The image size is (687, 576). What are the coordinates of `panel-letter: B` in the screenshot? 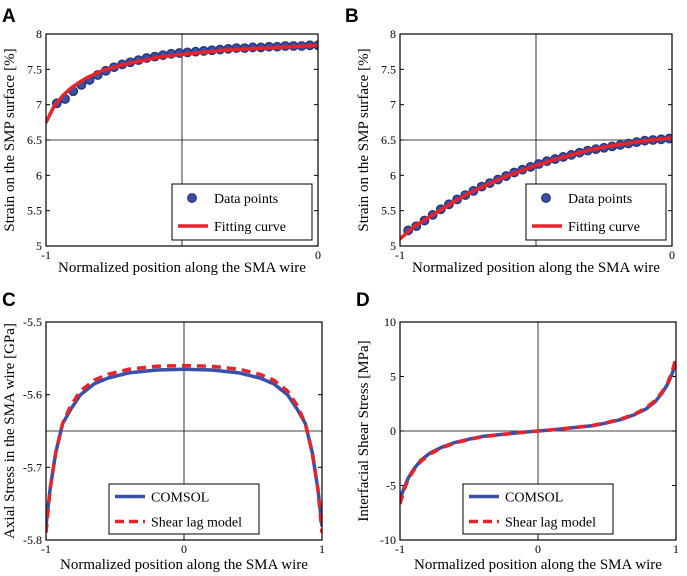 It's located at (352, 16).